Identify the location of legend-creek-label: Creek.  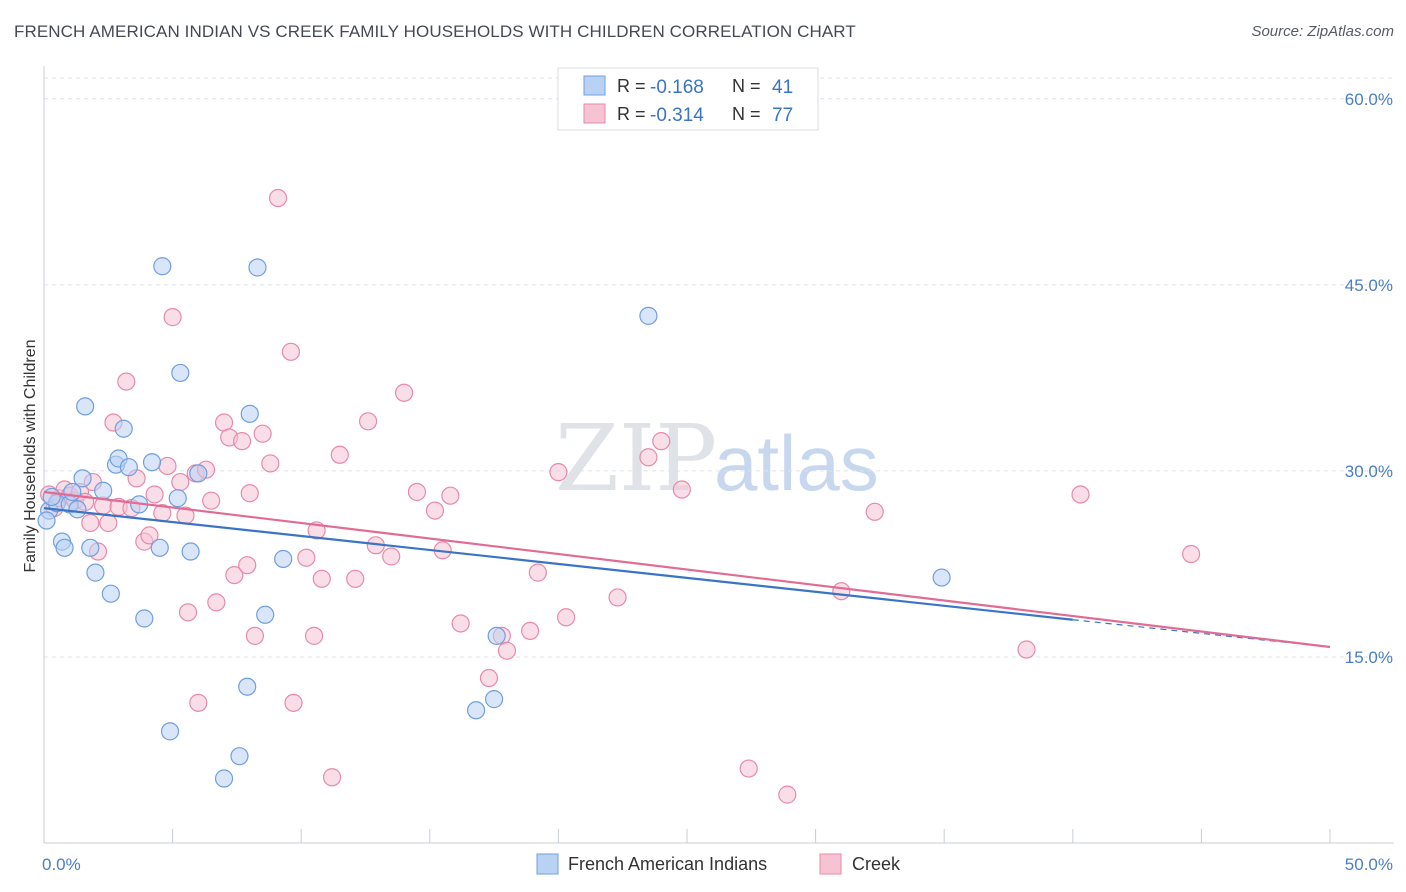
(876, 864).